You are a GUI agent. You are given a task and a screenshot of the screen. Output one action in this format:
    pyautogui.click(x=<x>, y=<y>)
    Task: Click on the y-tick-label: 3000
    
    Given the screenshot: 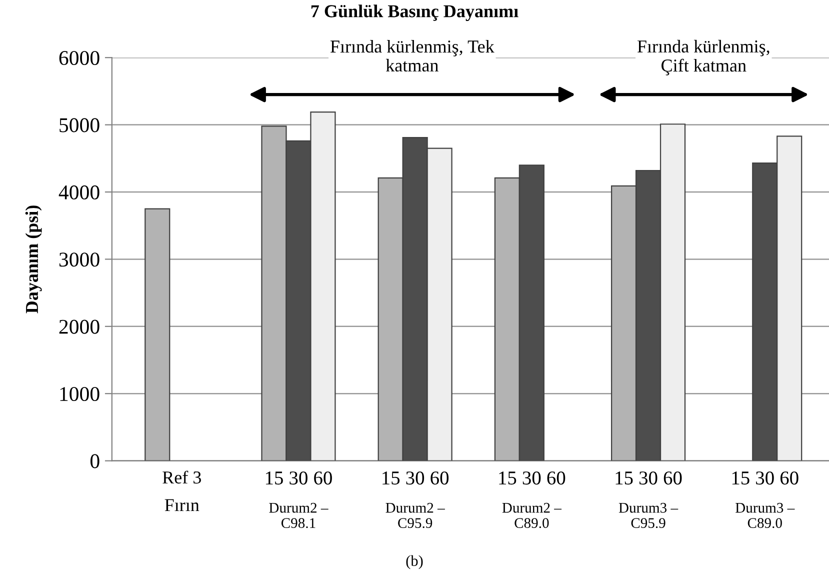 What is the action you would take?
    pyautogui.click(x=79, y=259)
    